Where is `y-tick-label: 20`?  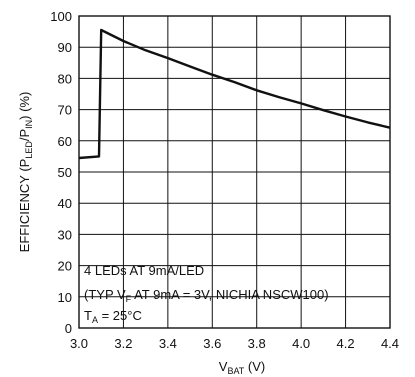
y-tick-label: 20 is located at coordinates (65, 266).